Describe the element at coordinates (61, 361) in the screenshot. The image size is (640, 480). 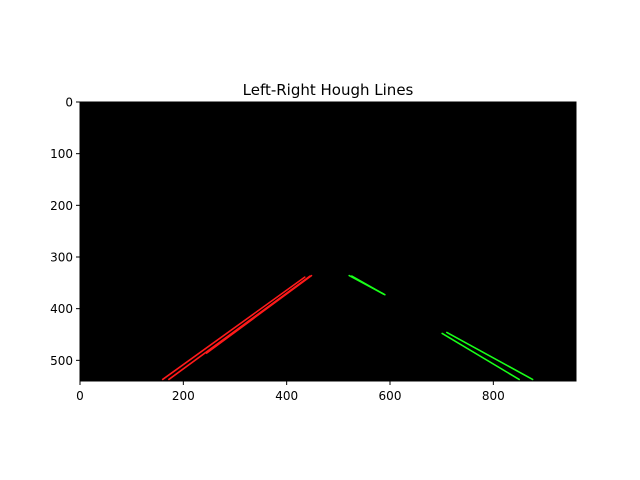
I see `y-tick-label: 500` at that location.